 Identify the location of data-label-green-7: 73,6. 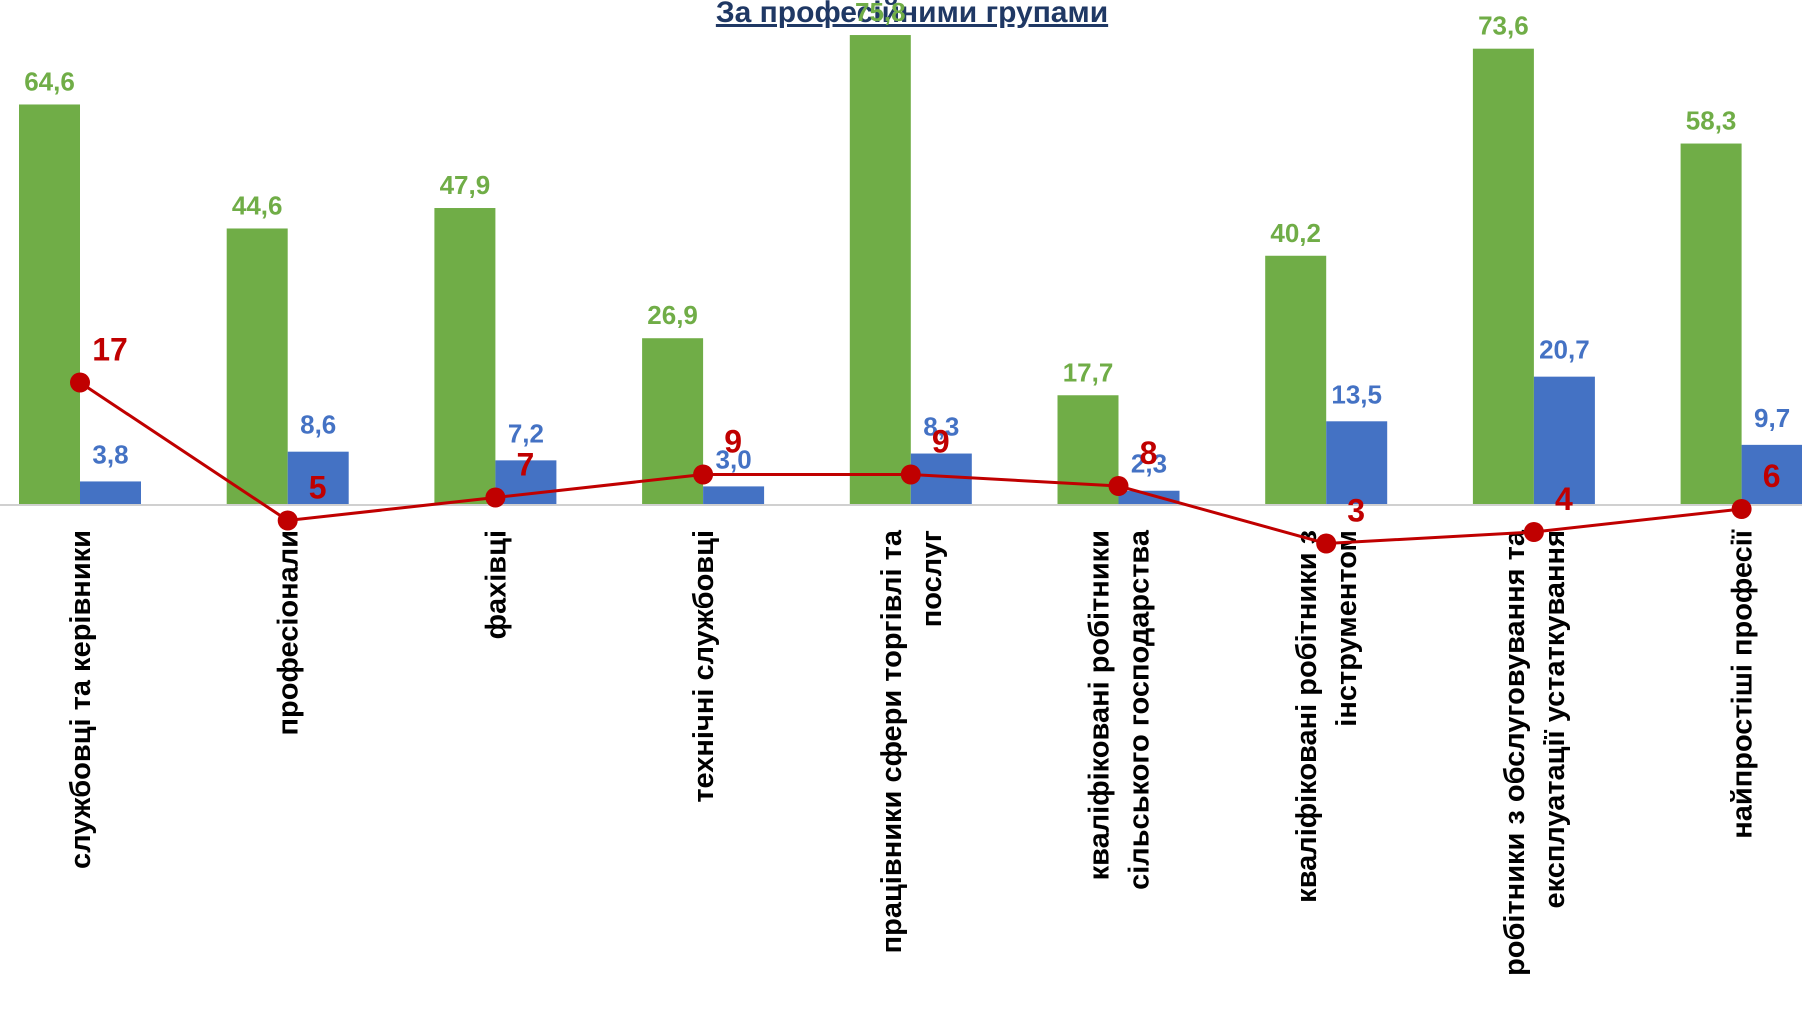
(1503, 26).